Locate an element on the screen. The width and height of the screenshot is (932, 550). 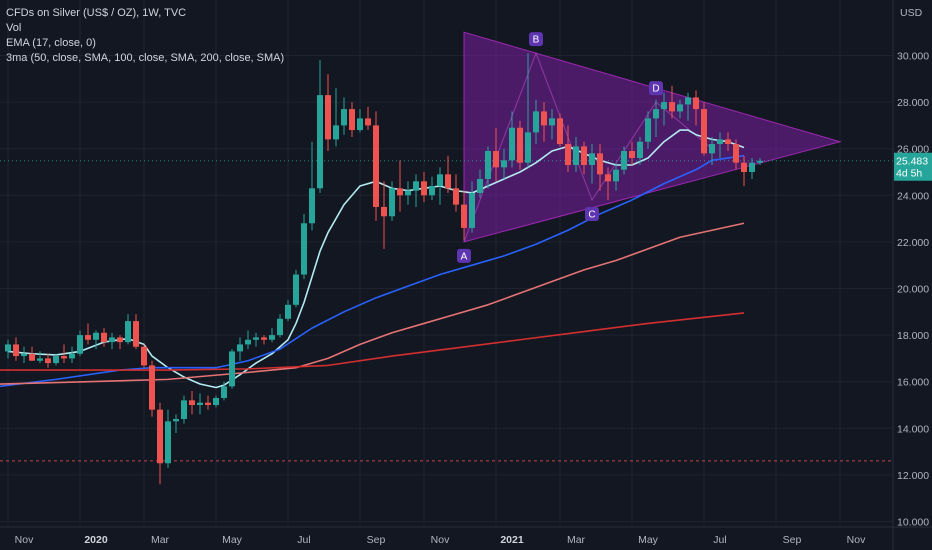
bar-countdown: 4d 5h is located at coordinates (909, 174).